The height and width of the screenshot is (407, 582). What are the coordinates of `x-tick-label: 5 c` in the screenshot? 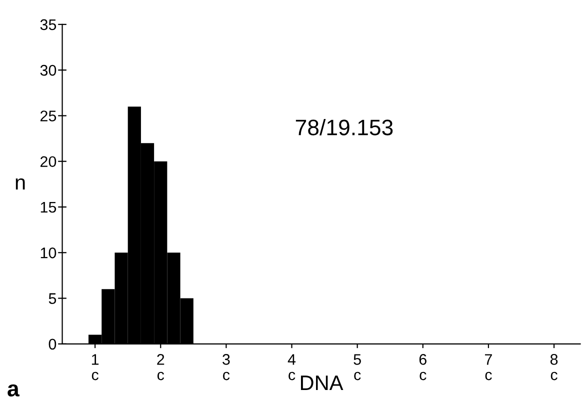 It's located at (357, 367).